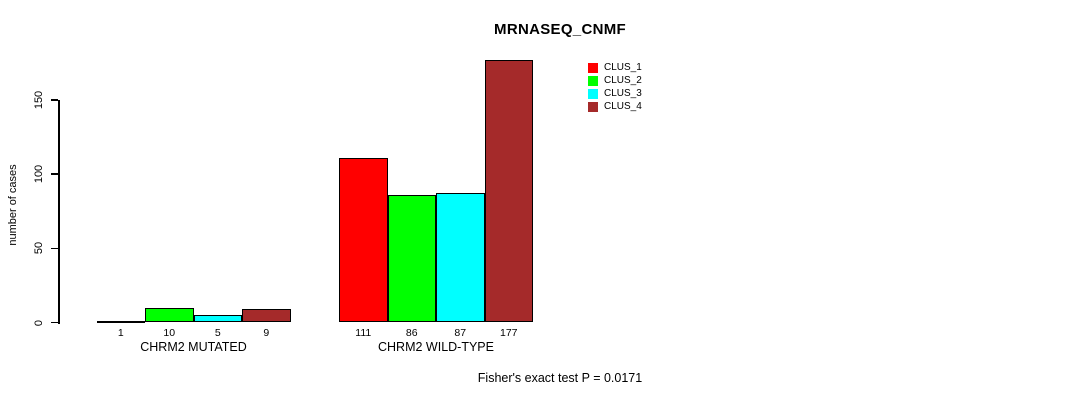 The image size is (1090, 400). Describe the element at coordinates (623, 93) in the screenshot. I see `legend-label: CLUS_3` at that location.